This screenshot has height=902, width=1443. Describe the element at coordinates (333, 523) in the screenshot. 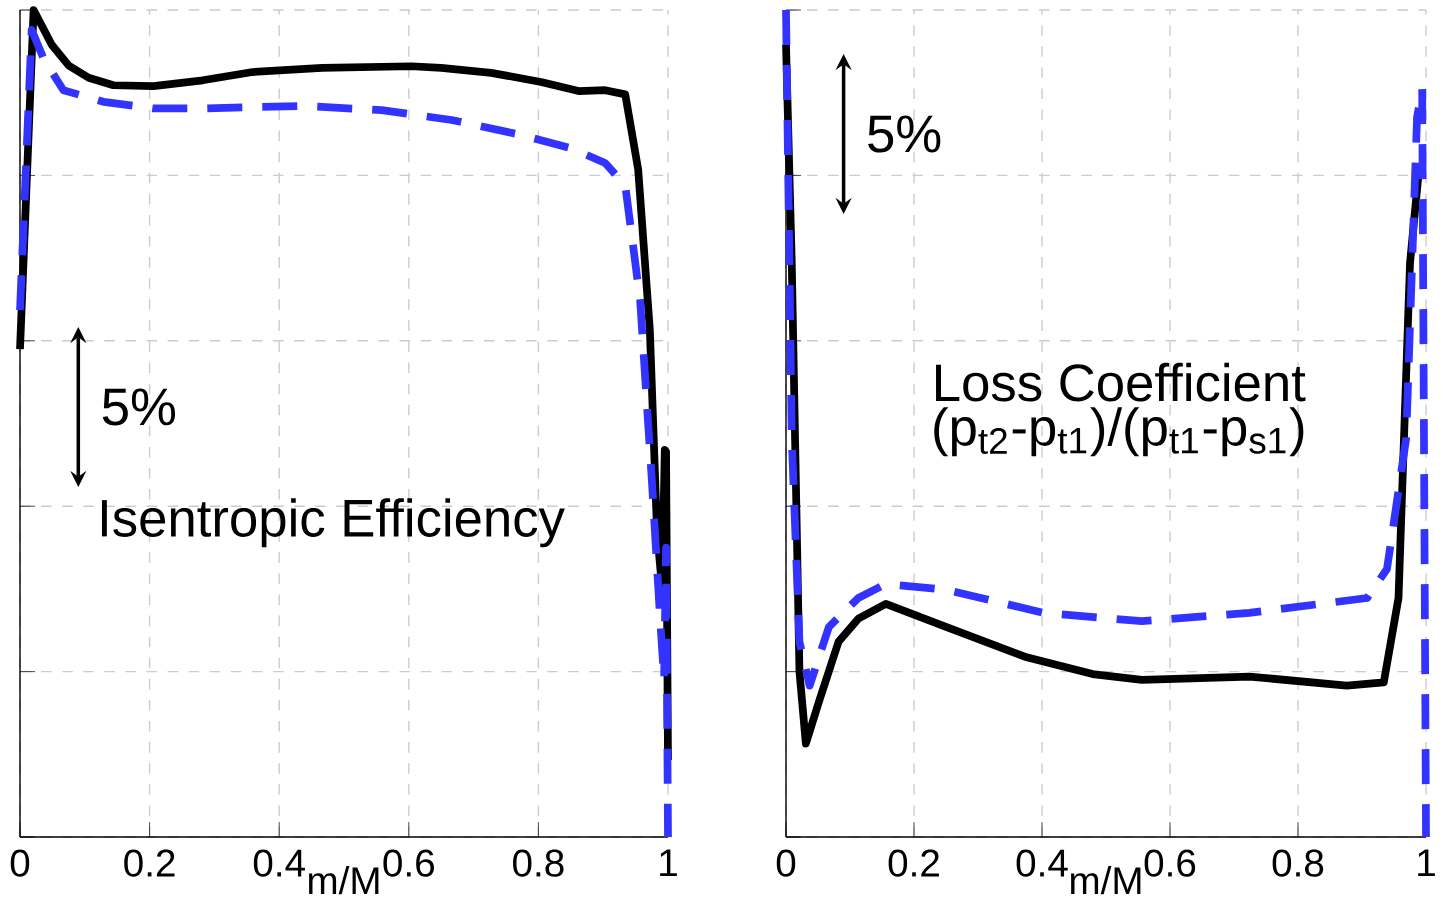

I see `annotation: Isentropic Efficiency` at that location.